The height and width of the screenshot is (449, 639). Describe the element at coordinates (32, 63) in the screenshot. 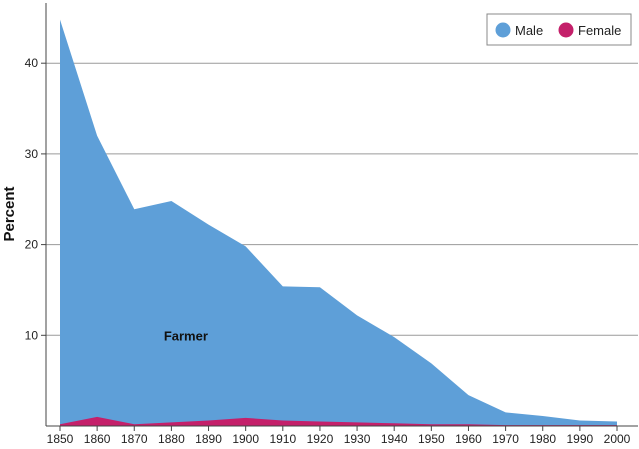

I see `y-tick-label-40: 40` at that location.